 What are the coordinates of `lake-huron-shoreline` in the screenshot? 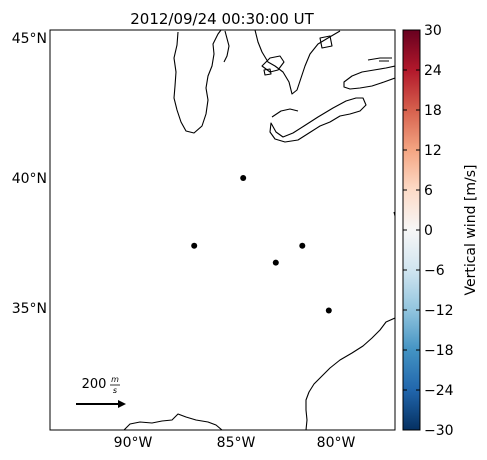 It's located at (297, 62).